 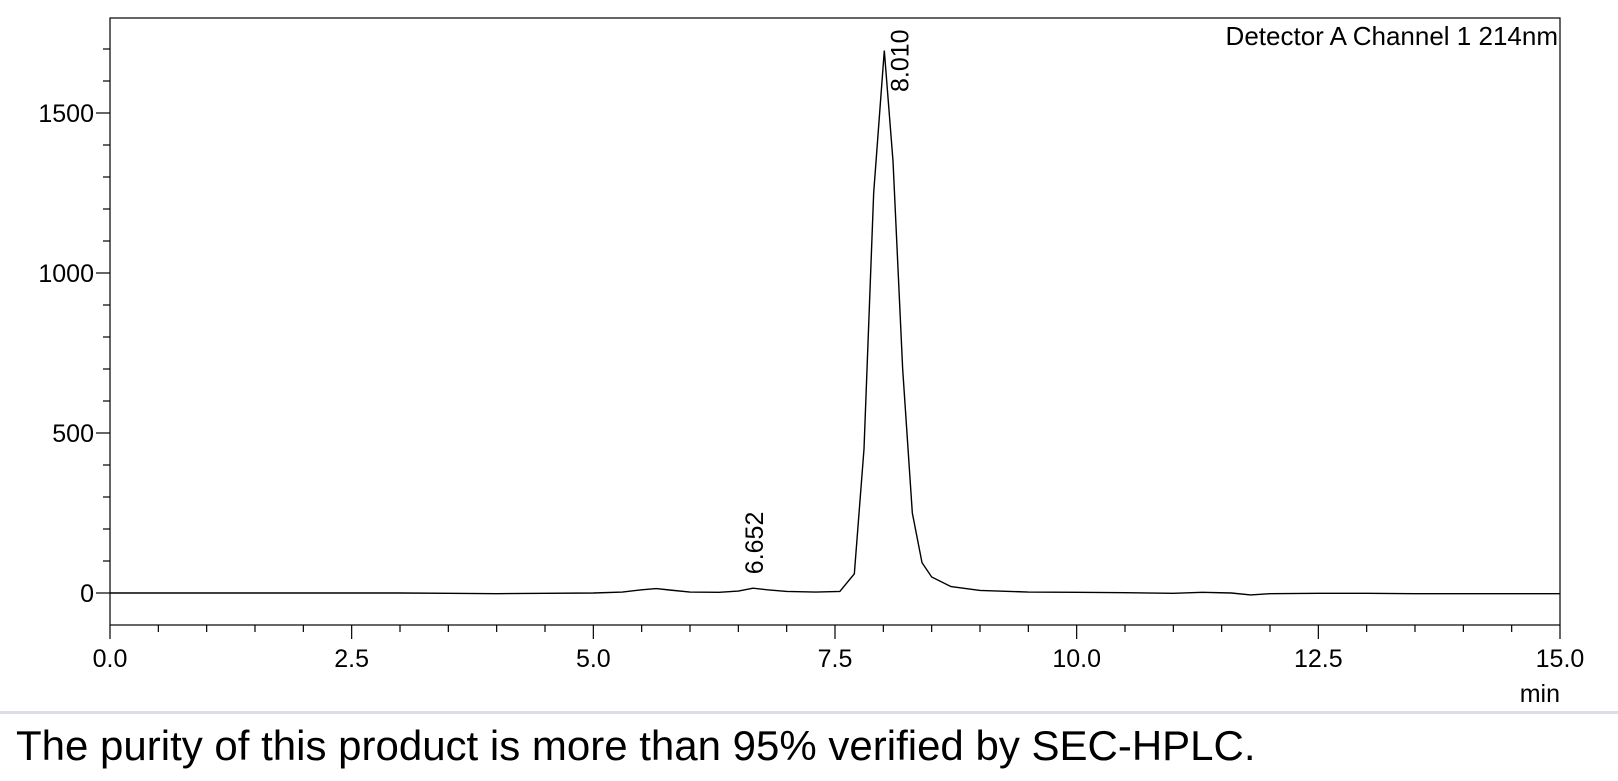 I want to click on y-tick-label: 1000, so click(x=66, y=274).